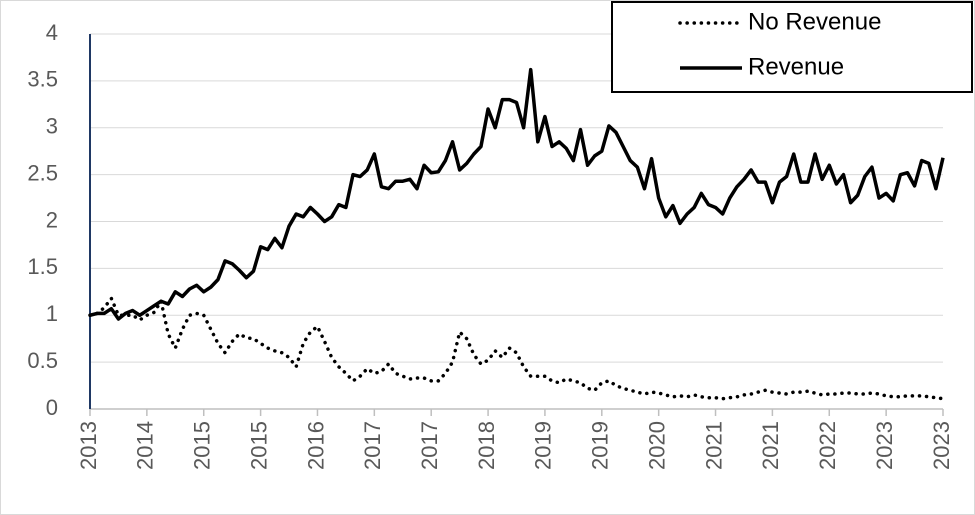 This screenshot has width=975, height=515. I want to click on x-tick-label: 2018, so click(486, 445).